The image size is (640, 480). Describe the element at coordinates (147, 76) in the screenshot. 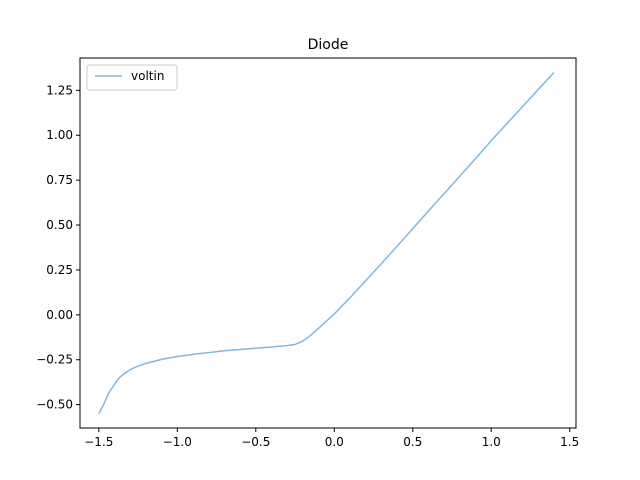

I see `legend-label: voltin` at that location.